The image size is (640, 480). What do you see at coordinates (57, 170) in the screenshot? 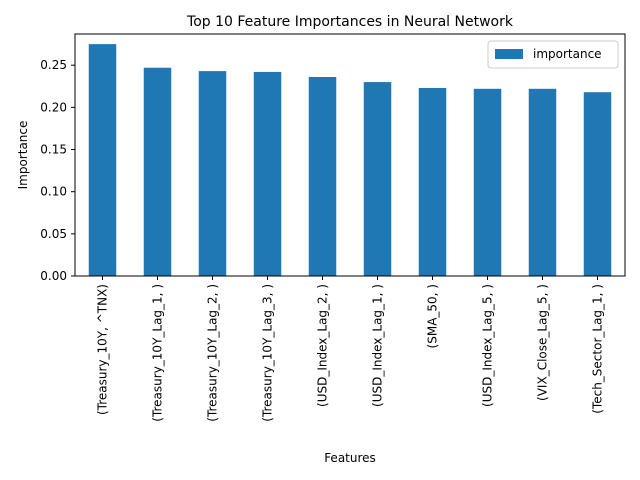
I see `y-axis: 0.00 0.05 0.10 0.15 0.20 0.25` at bounding box center [57, 170].